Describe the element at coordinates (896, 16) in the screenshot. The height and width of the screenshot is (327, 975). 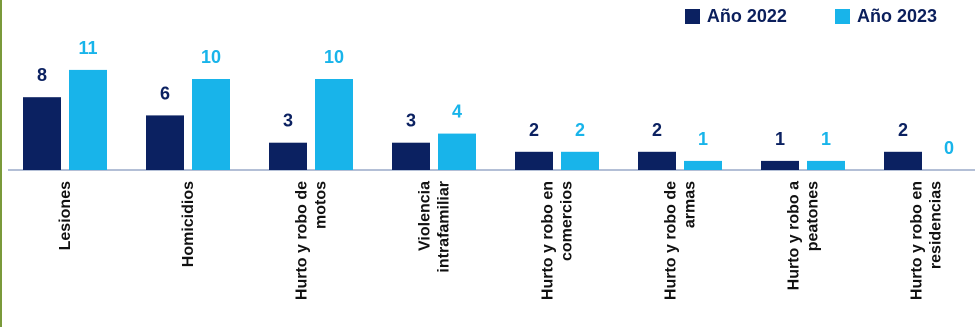
I see `legend-label-2023: Año 2023` at that location.